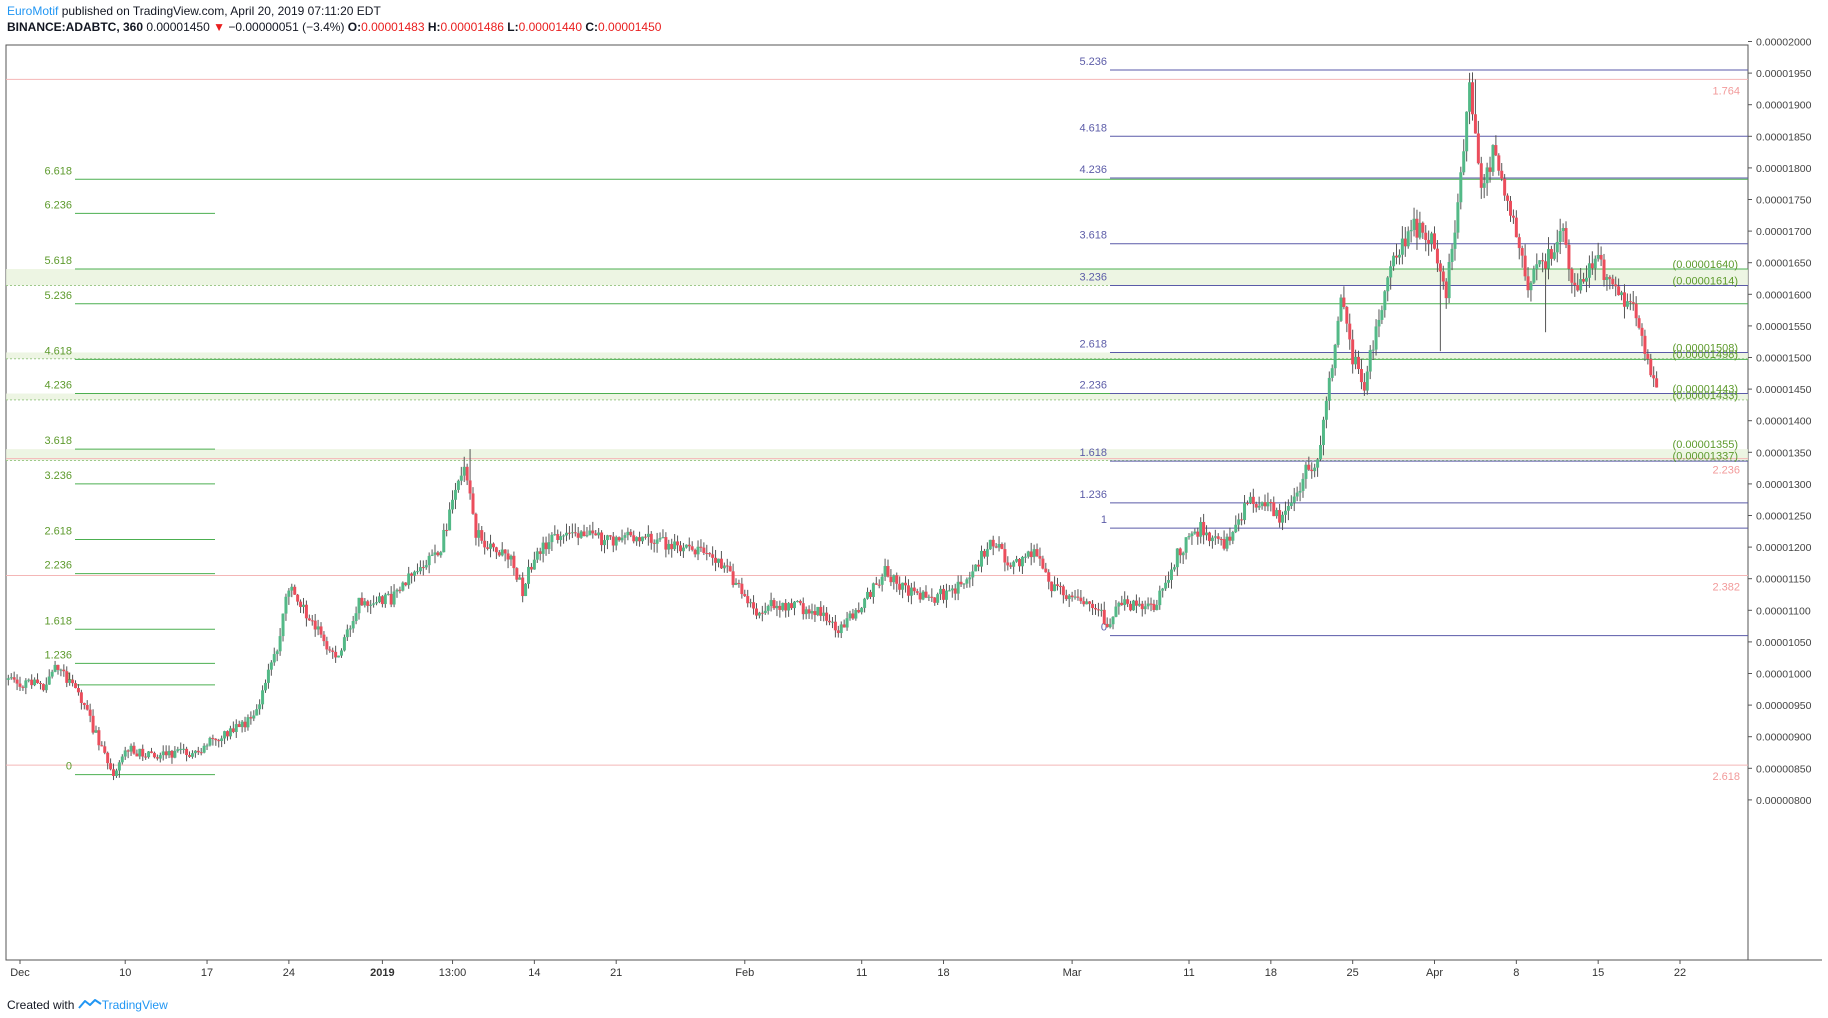 This screenshot has width=1828, height=1018. I want to click on price-tick-label: 0.00001700, so click(1784, 232).